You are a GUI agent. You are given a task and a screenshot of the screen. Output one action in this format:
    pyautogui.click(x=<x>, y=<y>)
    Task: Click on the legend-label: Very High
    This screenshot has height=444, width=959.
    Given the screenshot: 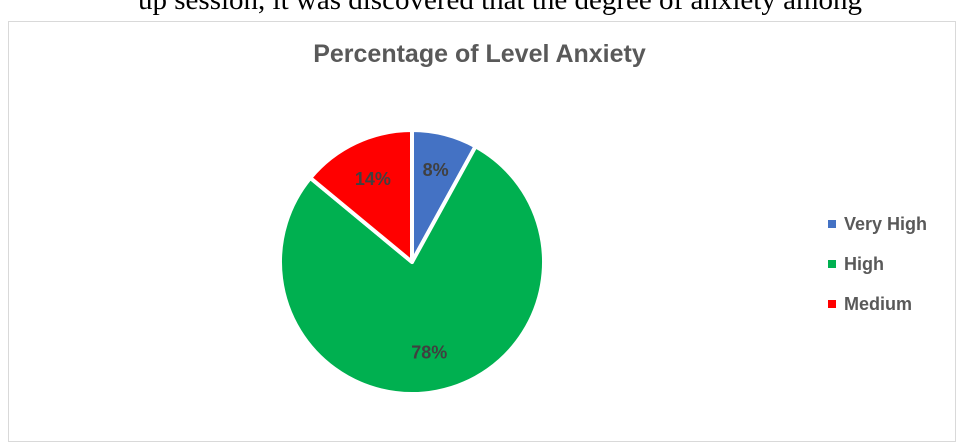 What is the action you would take?
    pyautogui.click(x=886, y=223)
    